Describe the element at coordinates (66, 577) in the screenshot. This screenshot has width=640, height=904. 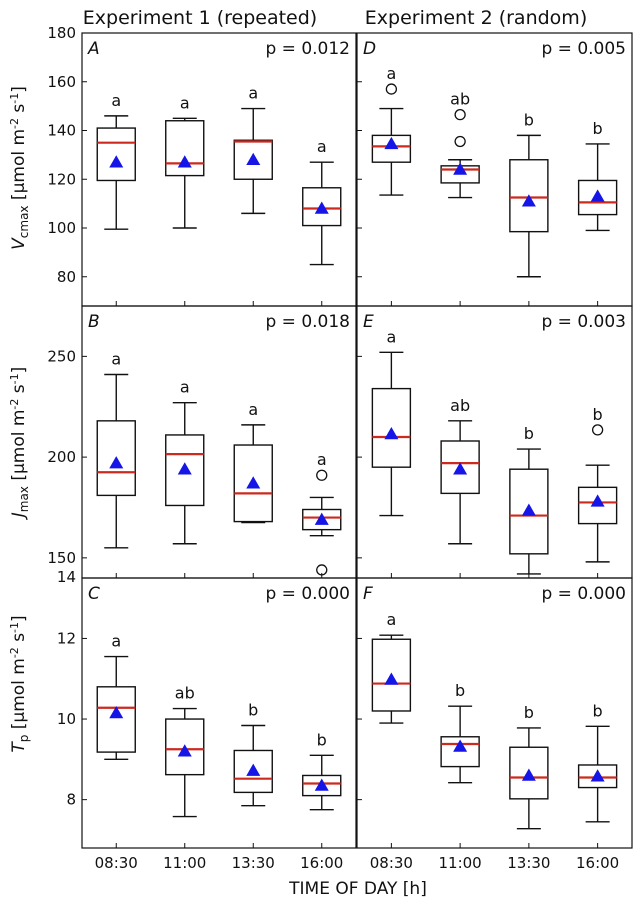
I see `y-tick-label-clipped: 14` at that location.